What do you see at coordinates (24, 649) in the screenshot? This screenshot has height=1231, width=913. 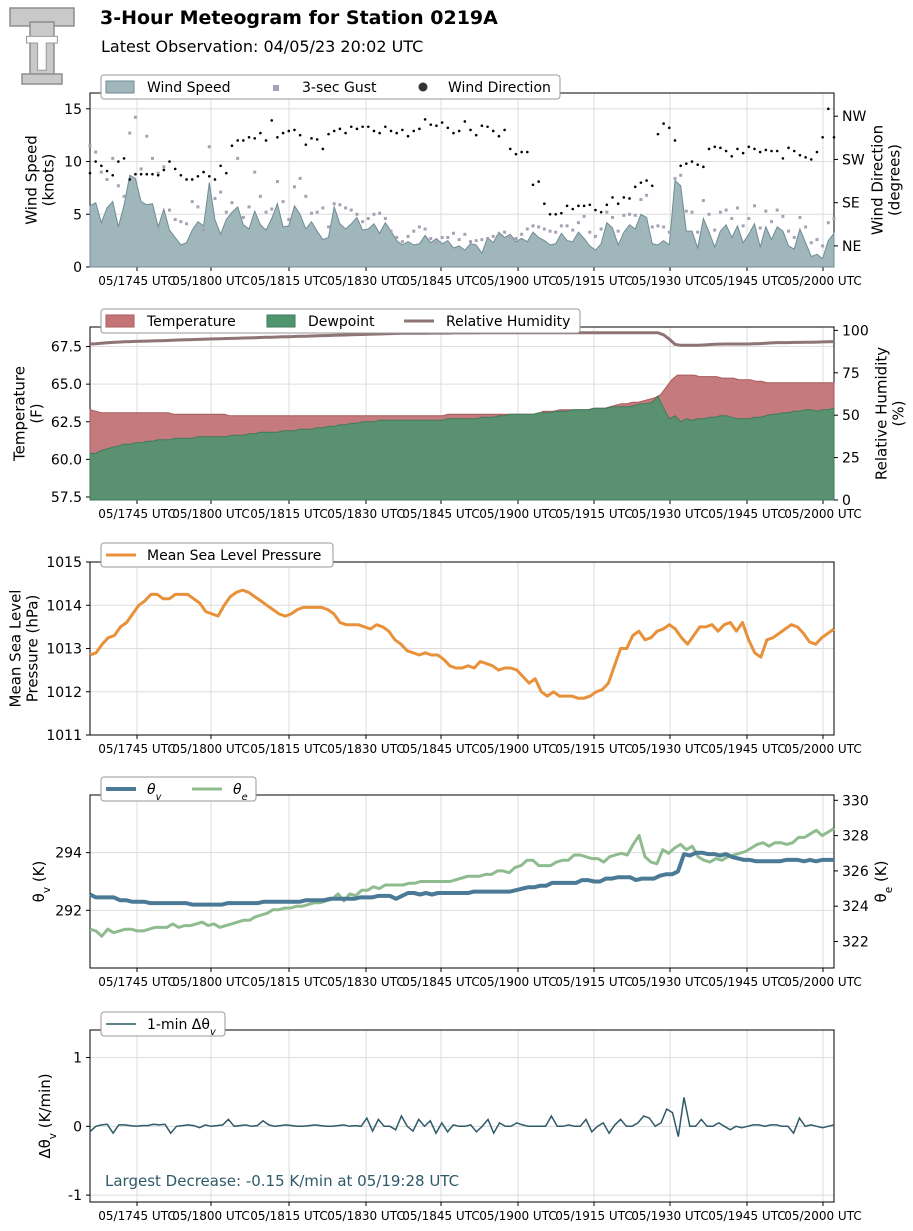 I see `y-axis-label: Mean Sea Level Pressure (hPa)` at bounding box center [24, 649].